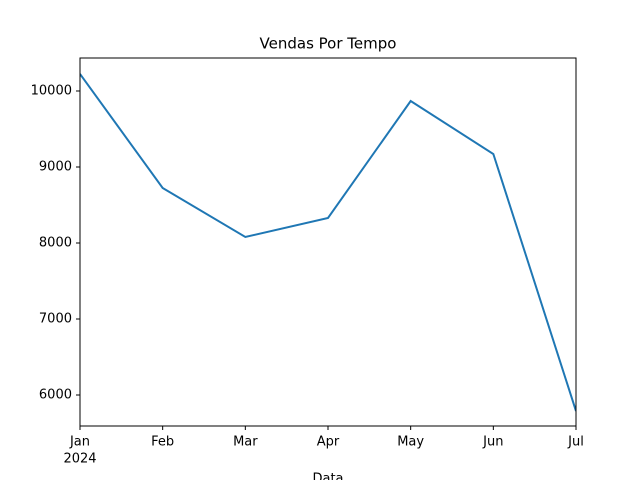 The width and height of the screenshot is (640, 480). What do you see at coordinates (492, 442) in the screenshot?
I see `x-tick-label: Jun` at bounding box center [492, 442].